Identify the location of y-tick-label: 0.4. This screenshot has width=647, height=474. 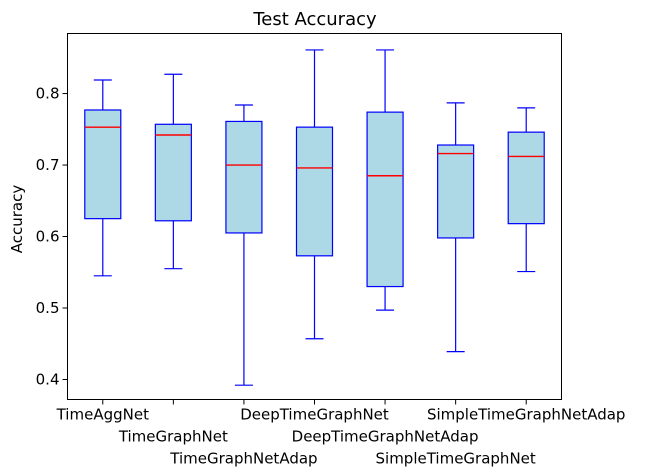
(48, 379).